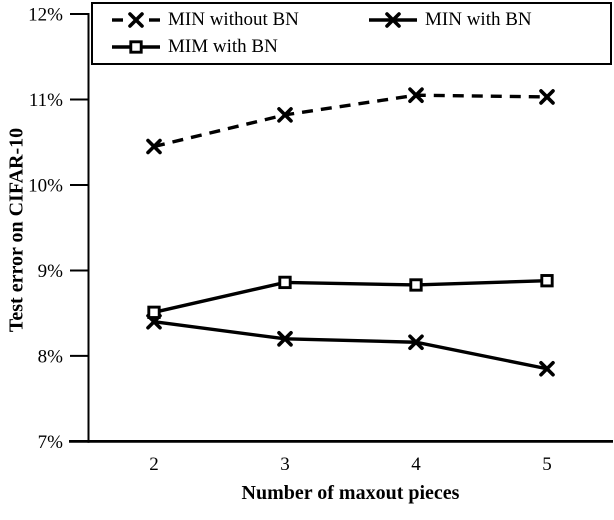 This screenshot has height=520, width=614. I want to click on chart-legend: MIN without BN MIN with BN MIM with BN, so click(351, 33).